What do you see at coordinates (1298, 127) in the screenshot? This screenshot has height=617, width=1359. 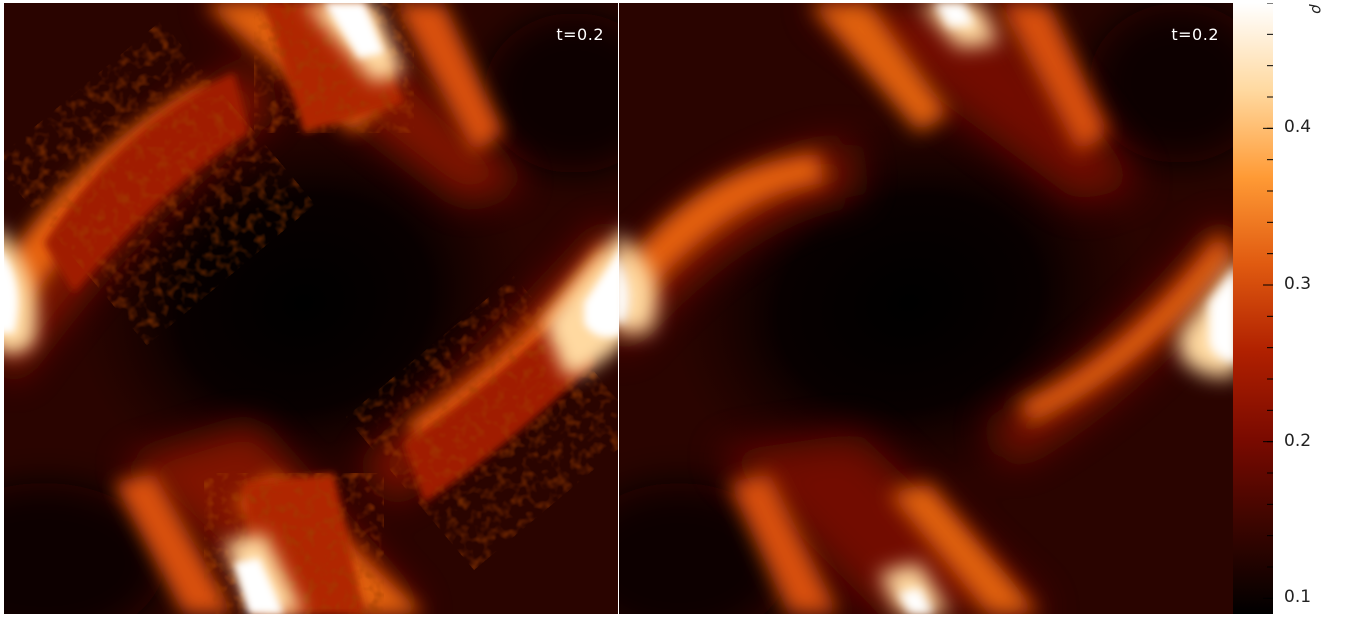 I see `colorbar-tick-label: 0.4` at bounding box center [1298, 127].